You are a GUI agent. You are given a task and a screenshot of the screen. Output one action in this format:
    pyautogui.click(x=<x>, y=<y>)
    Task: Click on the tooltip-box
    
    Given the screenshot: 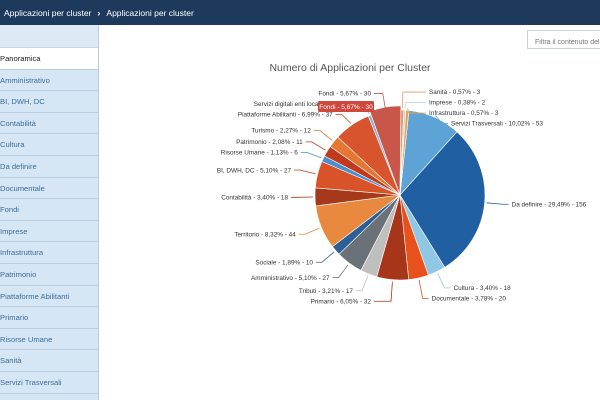 What is the action you would take?
    pyautogui.click(x=346, y=106)
    